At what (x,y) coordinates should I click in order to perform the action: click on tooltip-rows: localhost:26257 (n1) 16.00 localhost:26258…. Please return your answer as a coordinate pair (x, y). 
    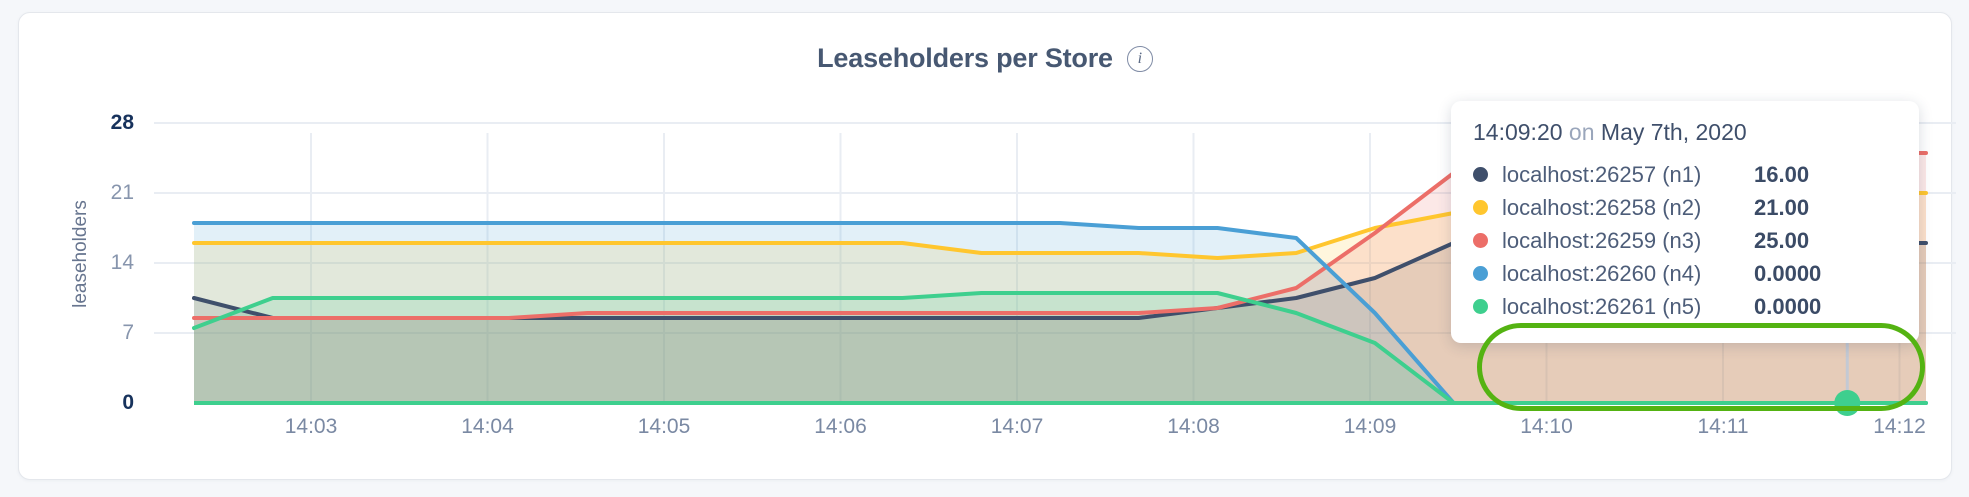
    Looking at the image, I should click on (1685, 240).